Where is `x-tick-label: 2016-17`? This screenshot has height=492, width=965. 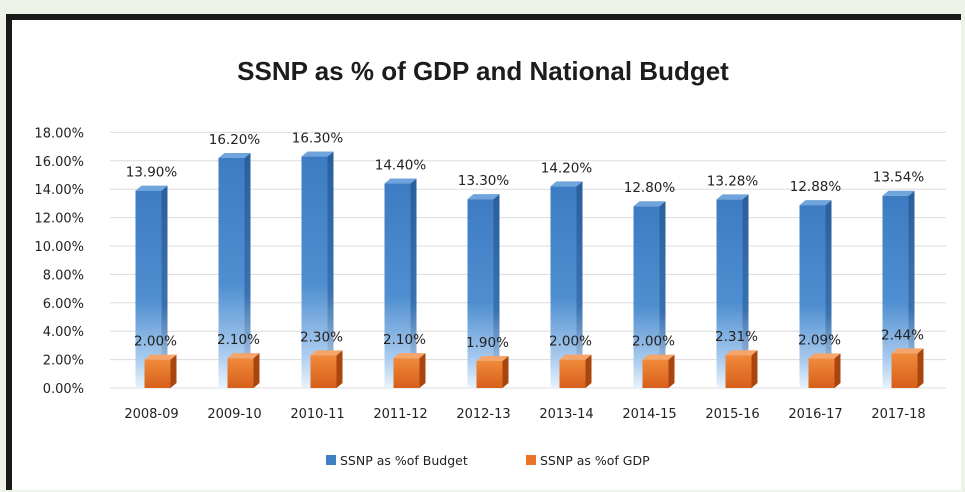 x-tick-label: 2016-17 is located at coordinates (815, 414).